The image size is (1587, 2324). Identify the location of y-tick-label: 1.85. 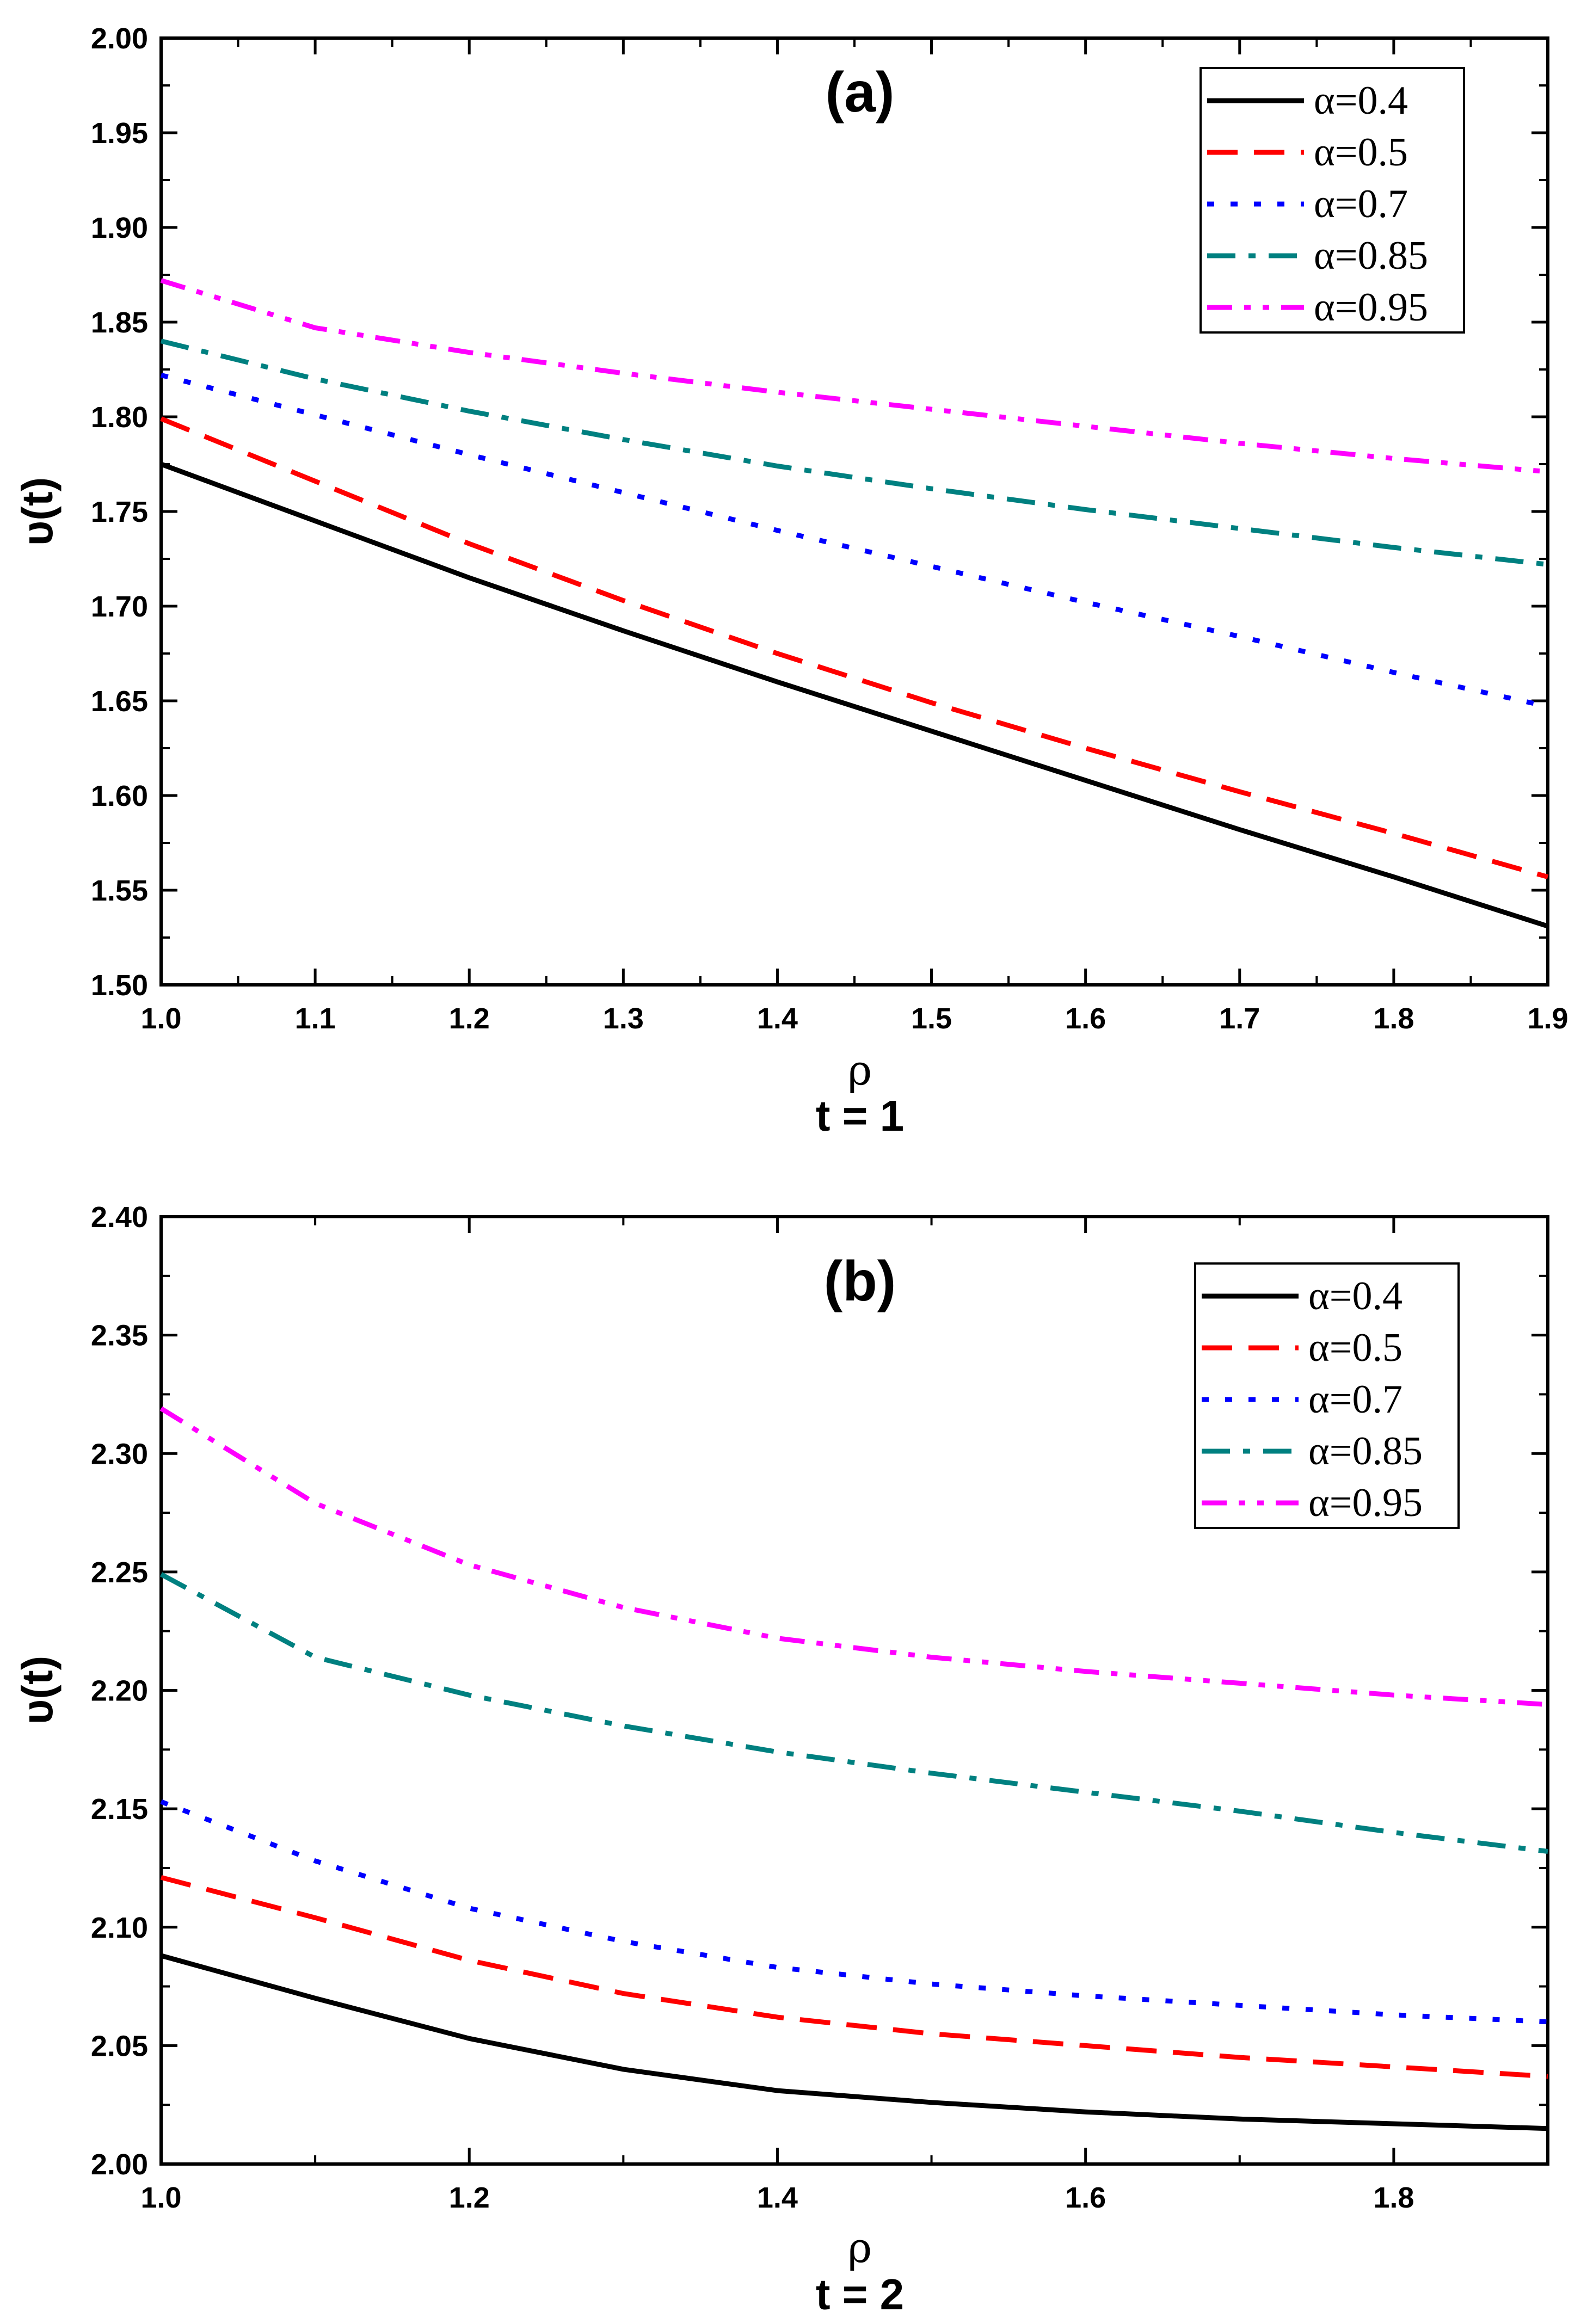
(120, 322).